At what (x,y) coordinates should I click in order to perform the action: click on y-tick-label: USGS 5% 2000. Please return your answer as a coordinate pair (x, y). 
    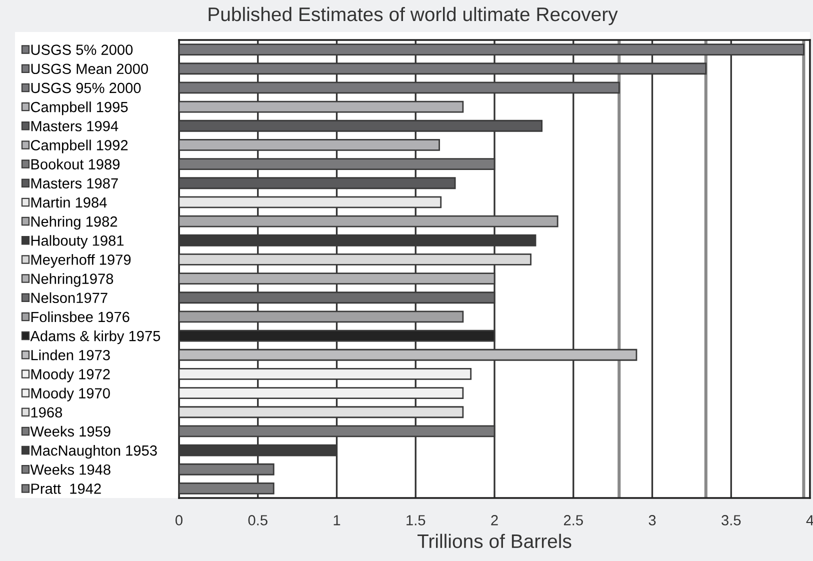
    Looking at the image, I should click on (82, 49).